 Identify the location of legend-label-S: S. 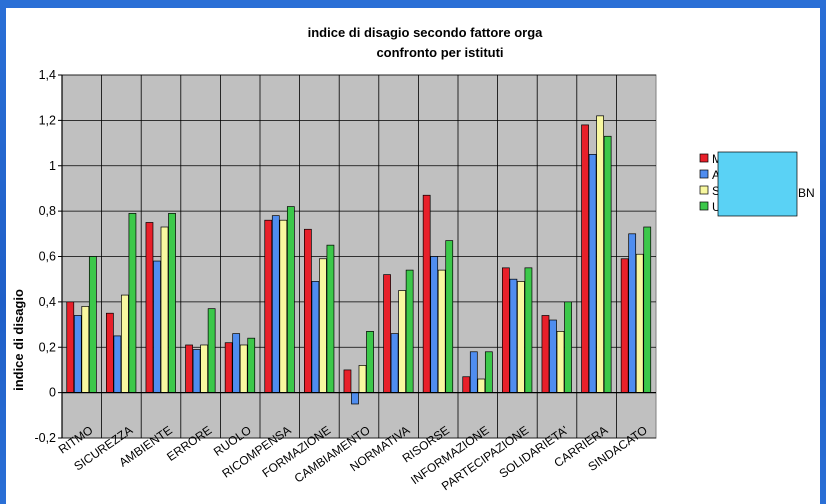
(716, 191).